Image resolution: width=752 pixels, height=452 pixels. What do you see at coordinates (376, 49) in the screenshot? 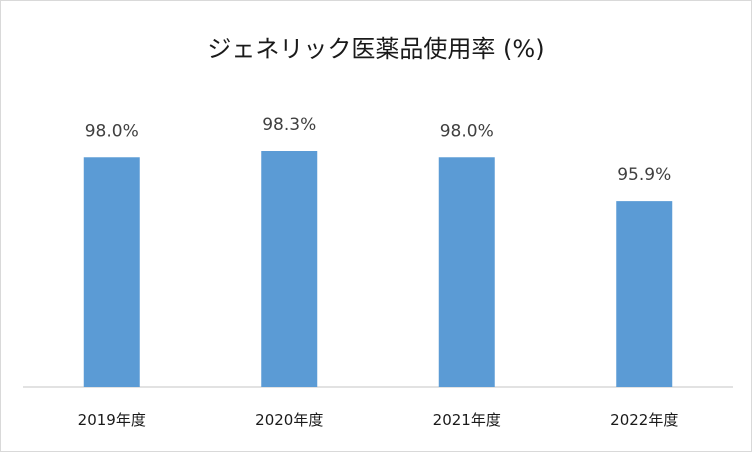
I see `chart-title: ジェネリック医薬品使用率 (%)` at bounding box center [376, 49].